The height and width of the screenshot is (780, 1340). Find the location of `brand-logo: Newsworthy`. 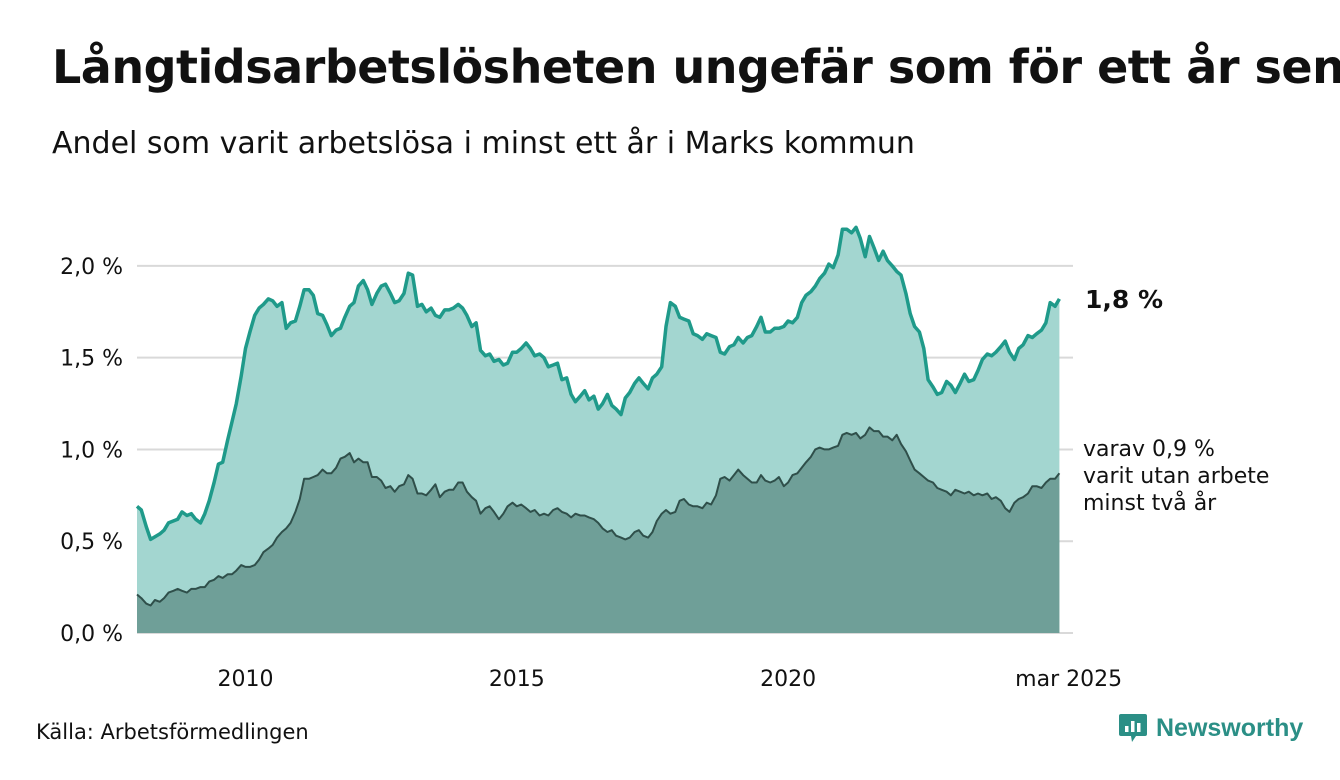

brand-logo: Newsworthy is located at coordinates (1210, 728).